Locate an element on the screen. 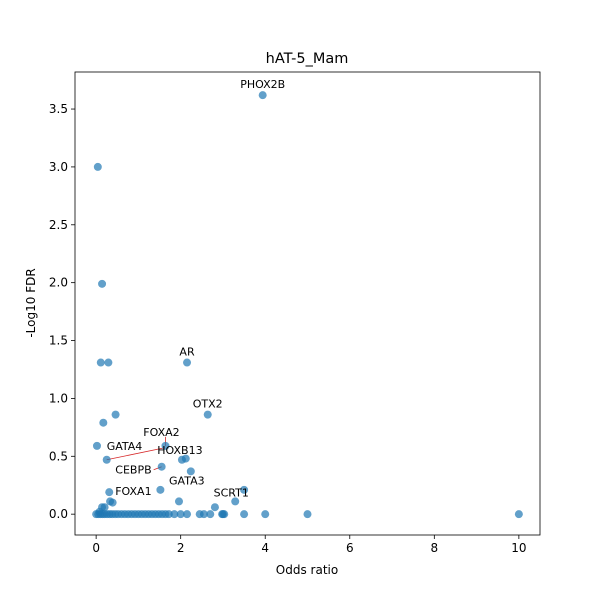 The height and width of the screenshot is (600, 600). annotation-leader-line is located at coordinates (135, 454).